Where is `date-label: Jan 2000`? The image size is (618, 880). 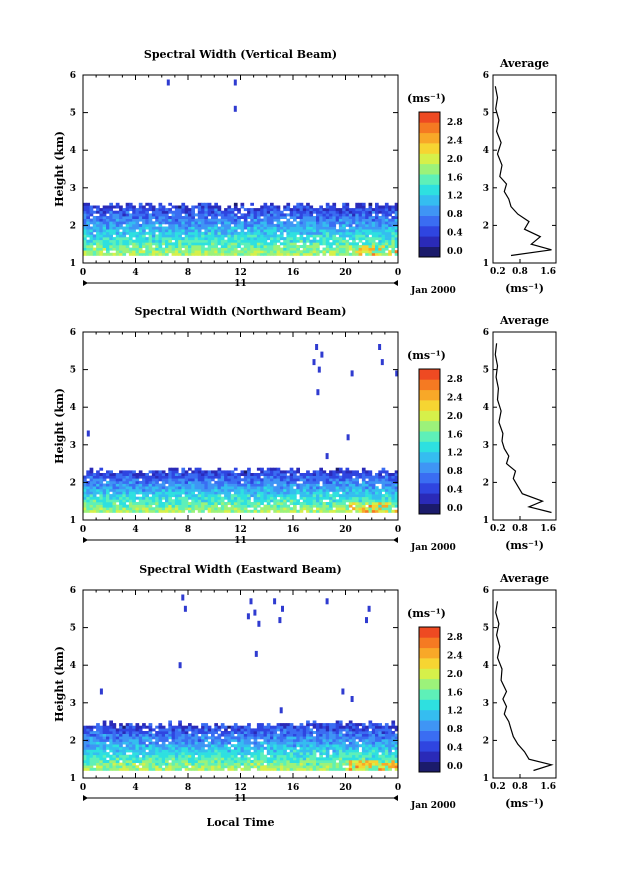
date-label: Jan 2000 is located at coordinates (433, 548).